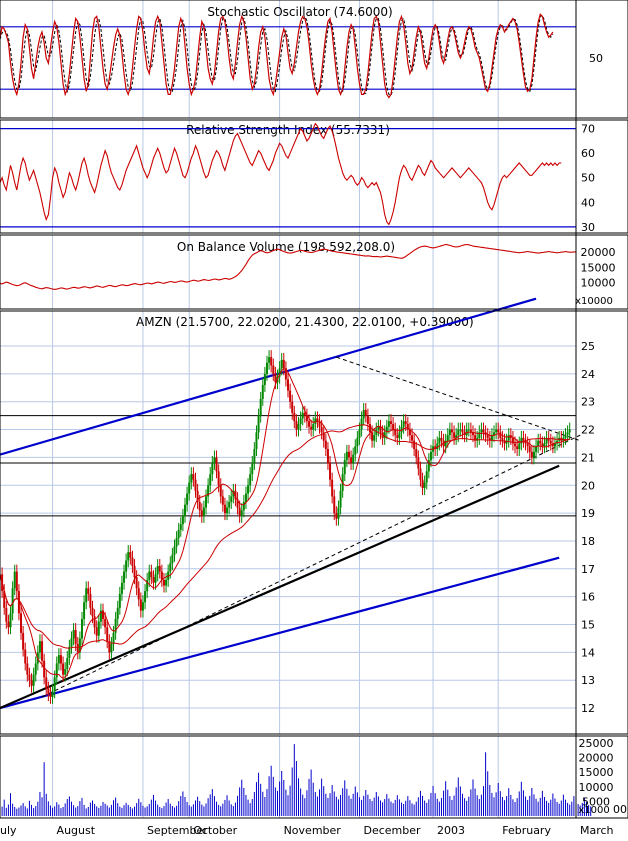 Image resolution: width=628 pixels, height=841 pixels. What do you see at coordinates (588, 485) in the screenshot?
I see `price-tick-label-5: 20` at bounding box center [588, 485].